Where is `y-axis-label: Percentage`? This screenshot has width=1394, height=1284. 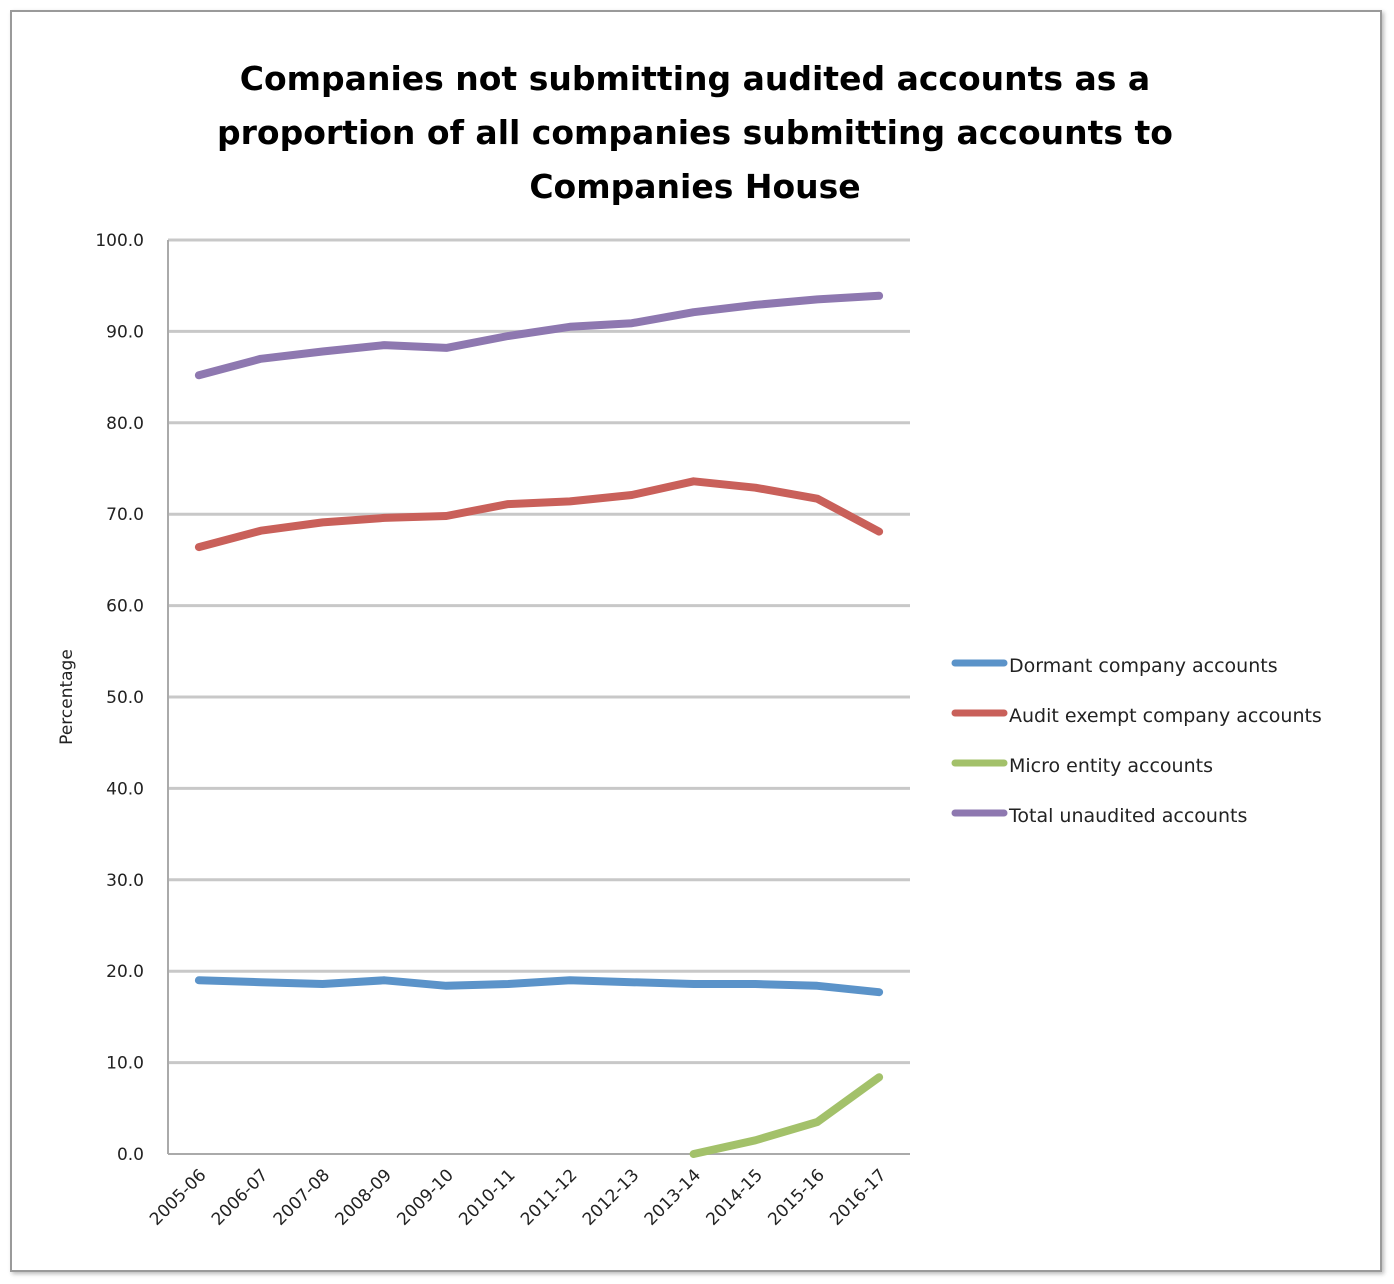 y-axis-label: Percentage is located at coordinates (67, 697).